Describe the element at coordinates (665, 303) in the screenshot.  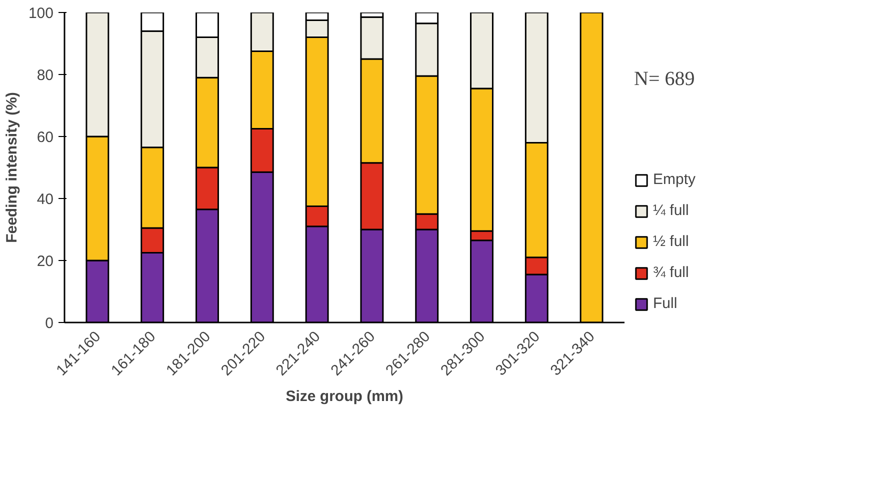
I see `legend-label: Full` at that location.